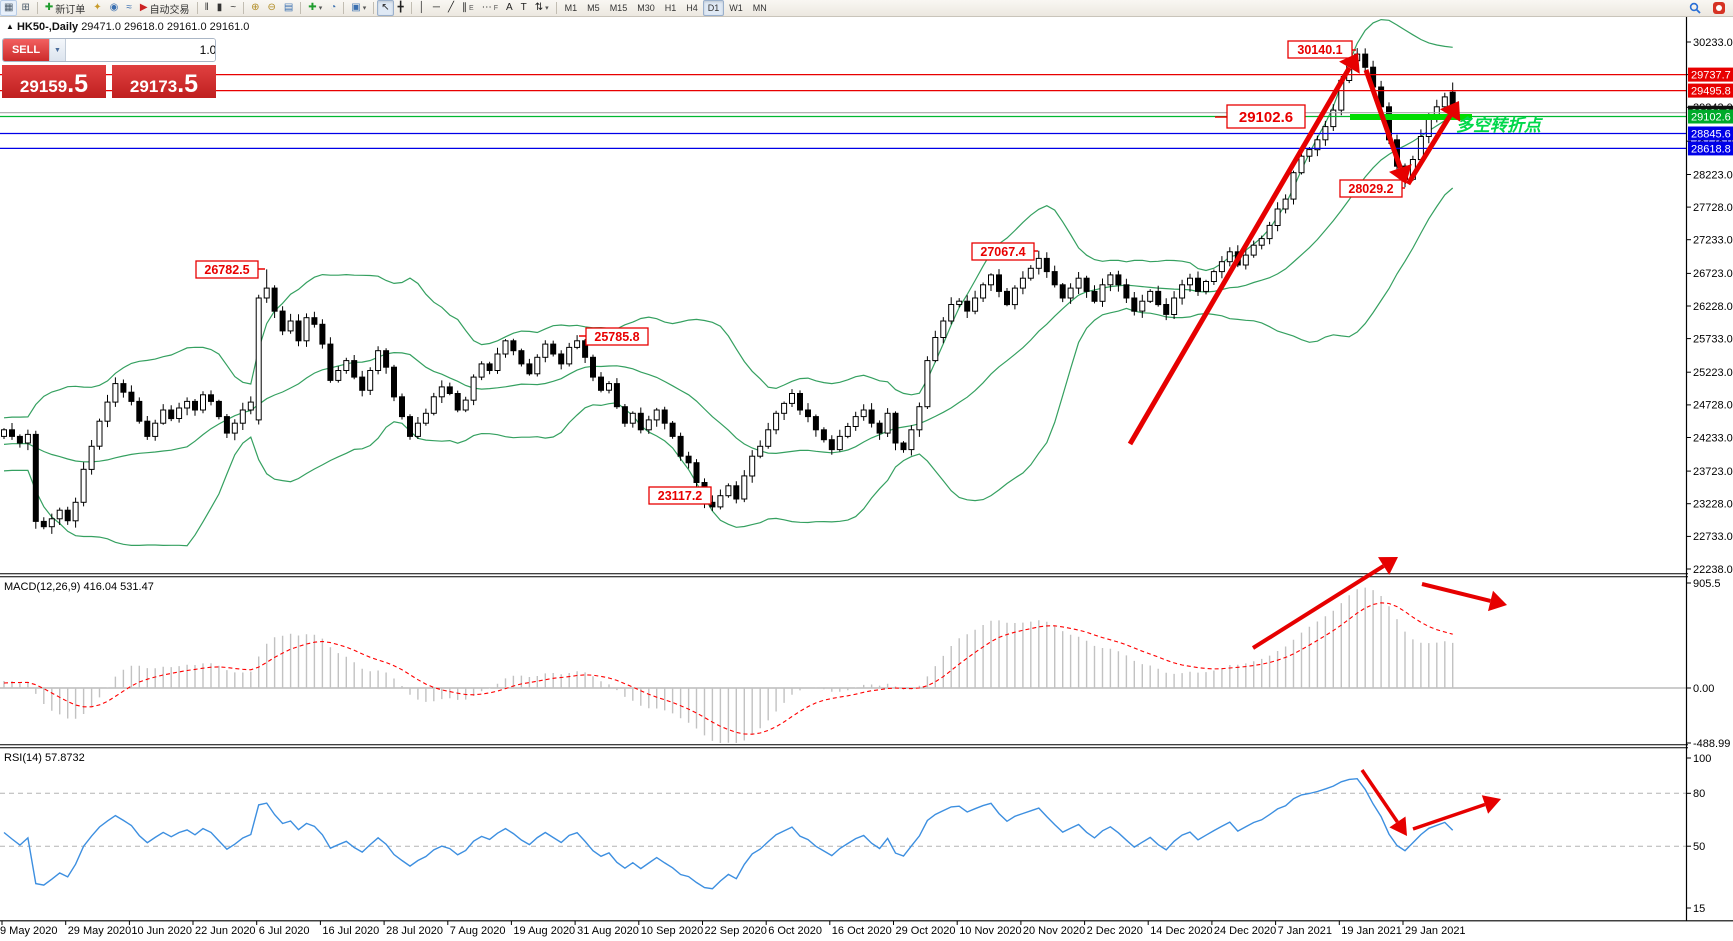 Image resolution: width=1733 pixels, height=941 pixels. Describe the element at coordinates (495, 8) in the screenshot. I see `fibonacci-sub-label: F` at that location.